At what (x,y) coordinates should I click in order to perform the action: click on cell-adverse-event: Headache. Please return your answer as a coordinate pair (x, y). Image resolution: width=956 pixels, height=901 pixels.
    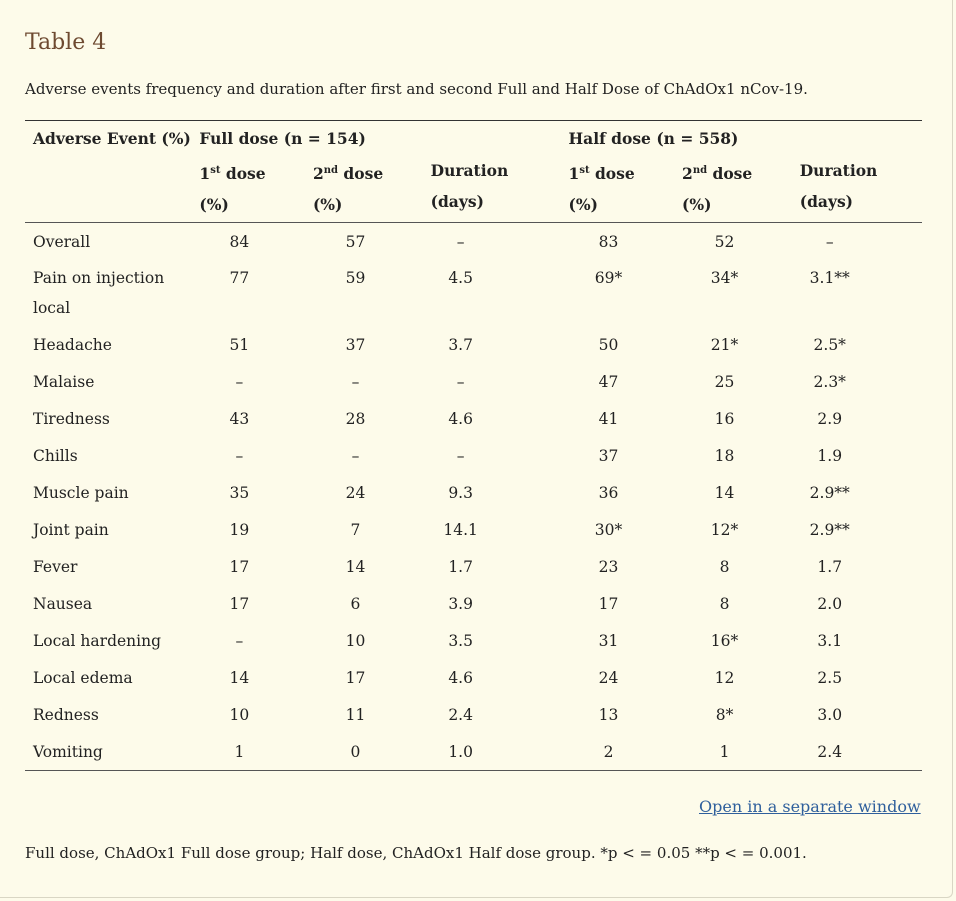
    Looking at the image, I should click on (72, 345).